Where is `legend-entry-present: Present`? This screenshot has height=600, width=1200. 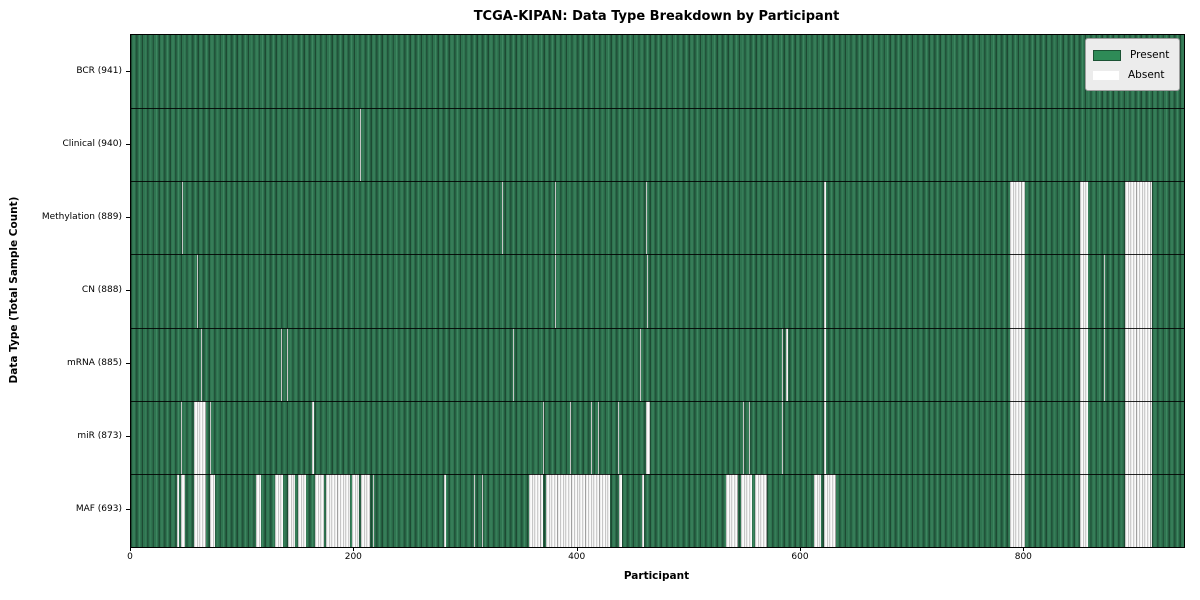 legend-entry-present: Present is located at coordinates (1132, 55).